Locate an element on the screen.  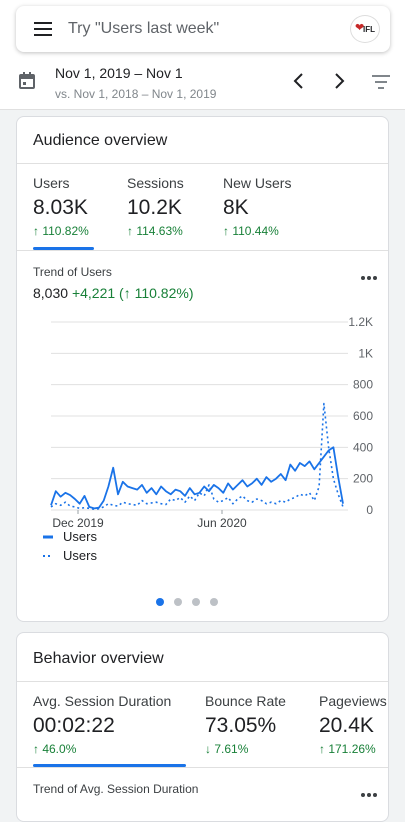
search-bar: Try "Users last week" ❤ IFL is located at coordinates (203, 29).